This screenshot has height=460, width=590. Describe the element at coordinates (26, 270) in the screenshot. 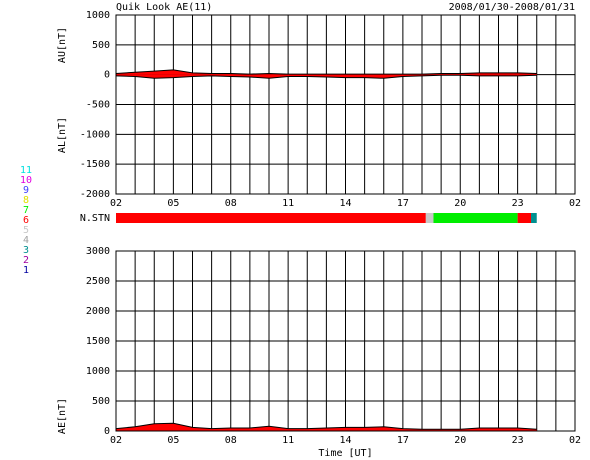

I see `legend-entry: 1` at that location.